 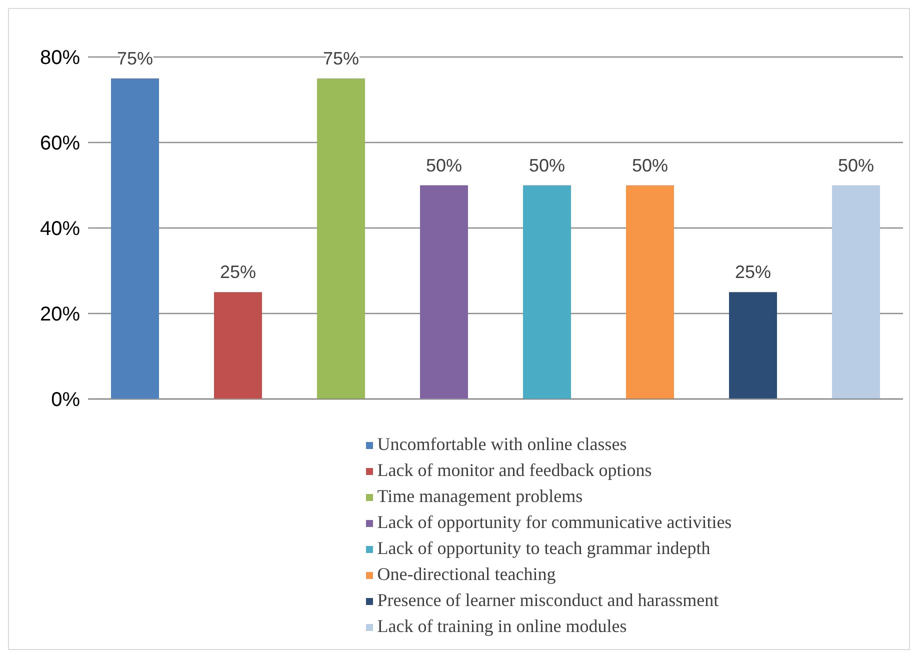 What do you see at coordinates (60, 143) in the screenshot?
I see `y-tick-label: 60%` at bounding box center [60, 143].